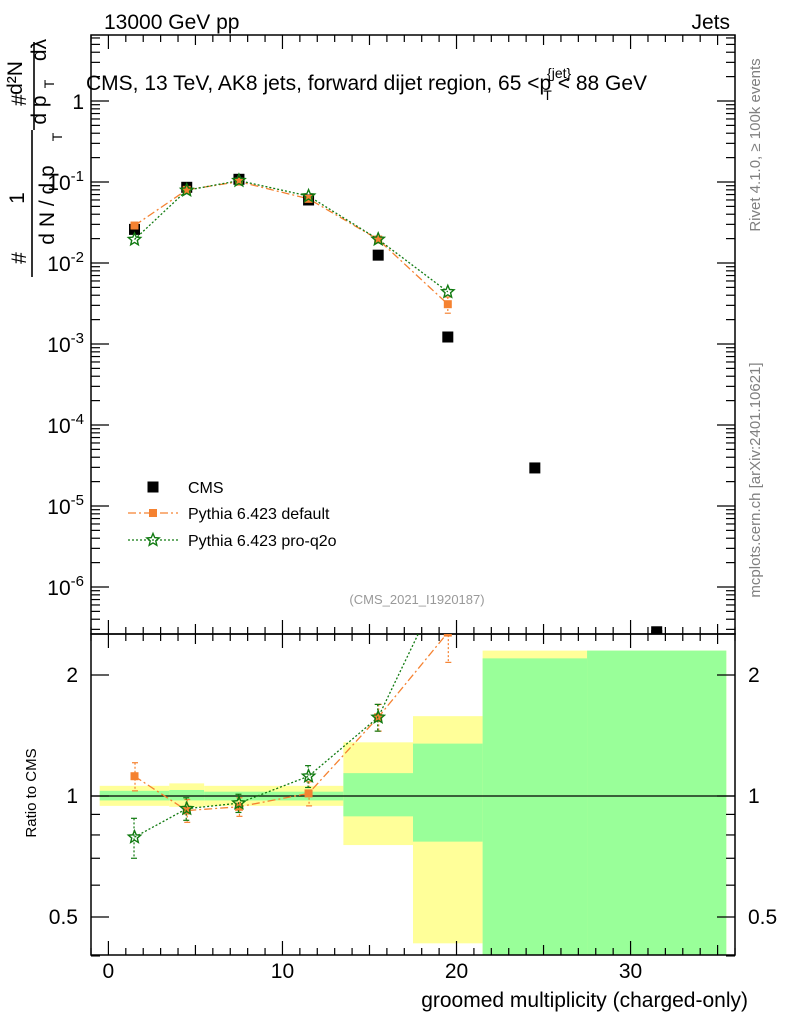 This screenshot has width=786, height=1024. I want to click on ylabel-dpt: d p, so click(39, 109).